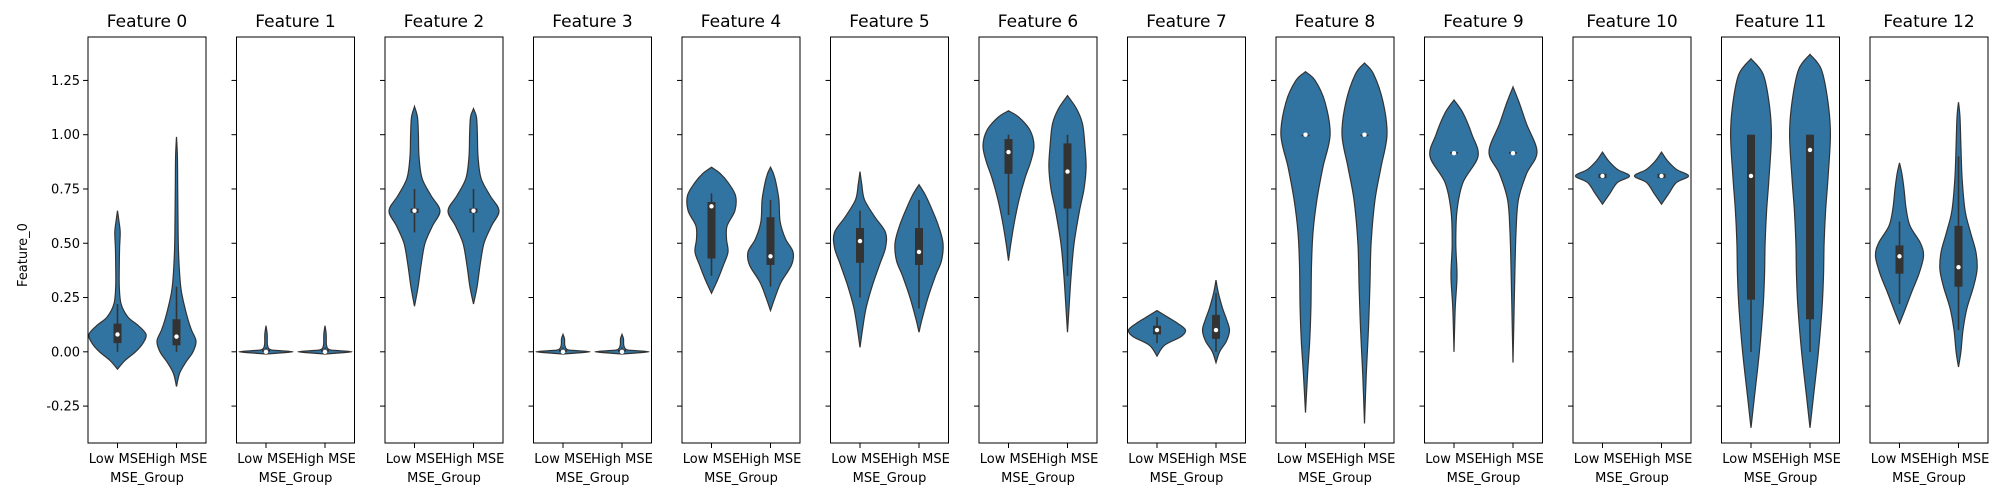 This screenshot has height=500, width=2000. What do you see at coordinates (889, 22) in the screenshot?
I see `panel-title: Feature 5` at bounding box center [889, 22].